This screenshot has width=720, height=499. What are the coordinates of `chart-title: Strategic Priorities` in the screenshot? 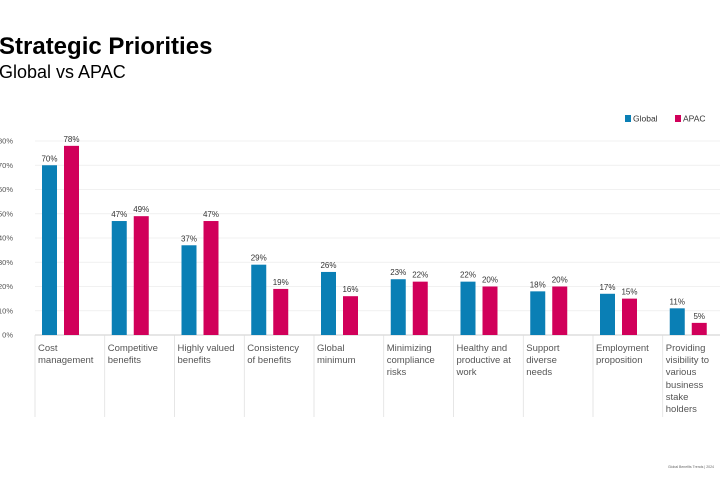 It's located at (106, 46).